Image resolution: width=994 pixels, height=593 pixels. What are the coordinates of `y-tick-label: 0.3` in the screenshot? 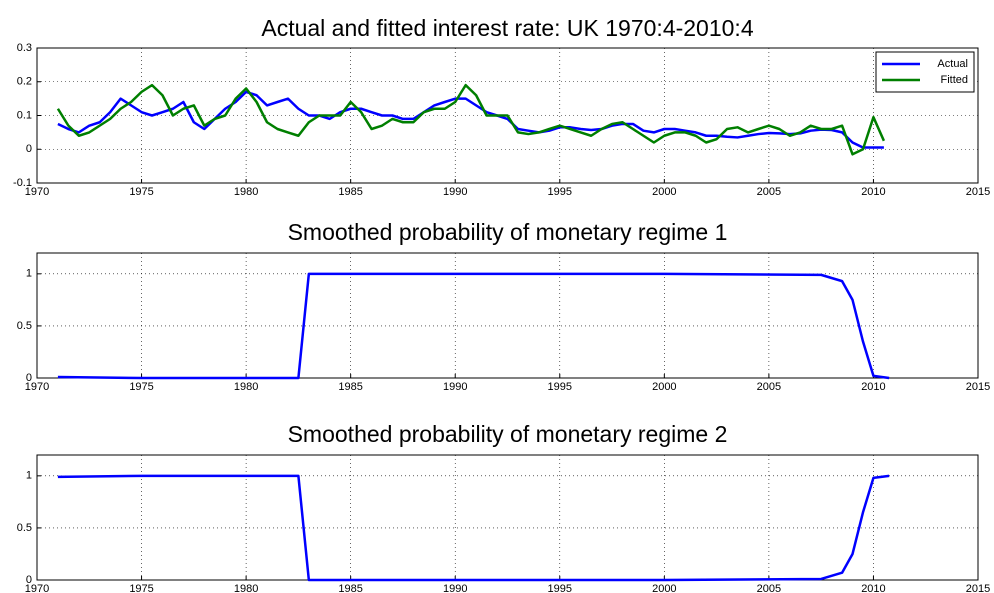 It's located at (24, 48).